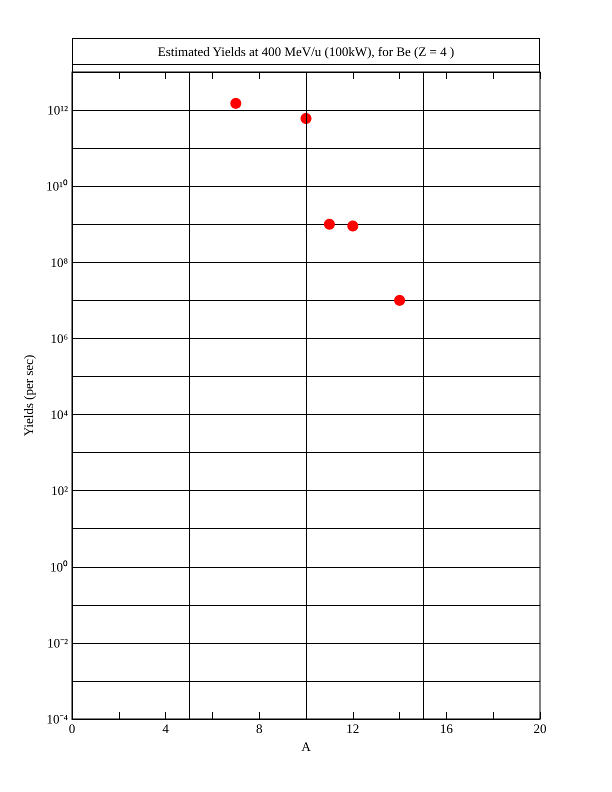 This screenshot has width=612, height=792. I want to click on x-tick-label: 0, so click(72, 728).